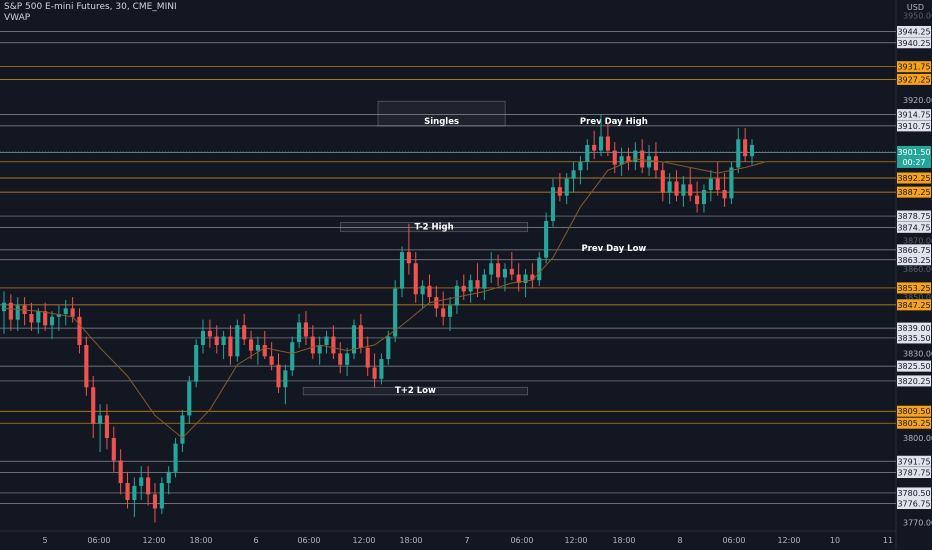 Image resolution: width=932 pixels, height=550 pixels. What do you see at coordinates (917, 297) in the screenshot?
I see `price-axis-label-faded: 3850.00` at bounding box center [917, 297].